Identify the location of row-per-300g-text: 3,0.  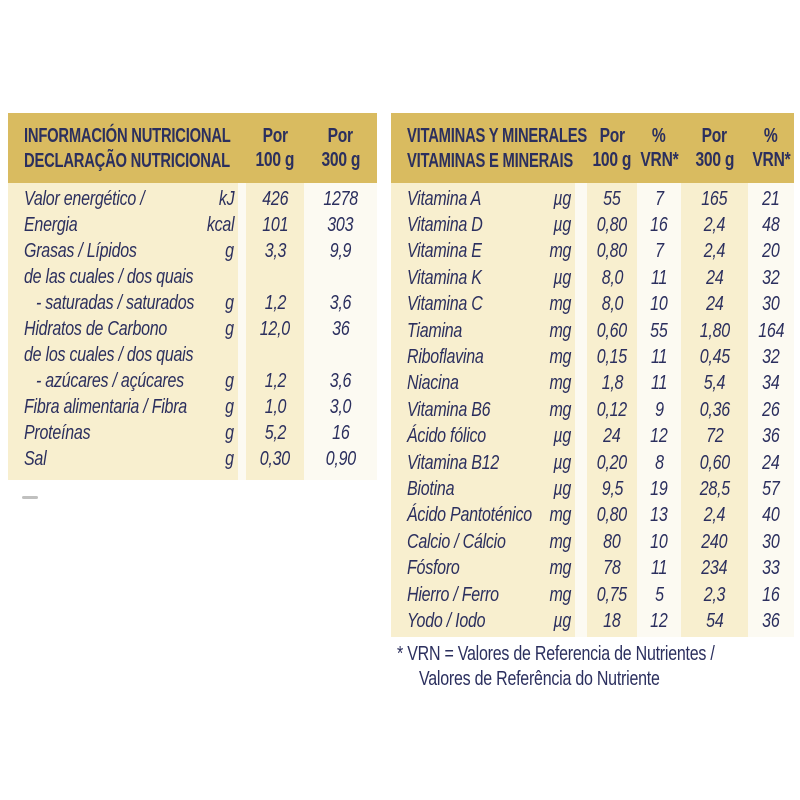
(340, 406).